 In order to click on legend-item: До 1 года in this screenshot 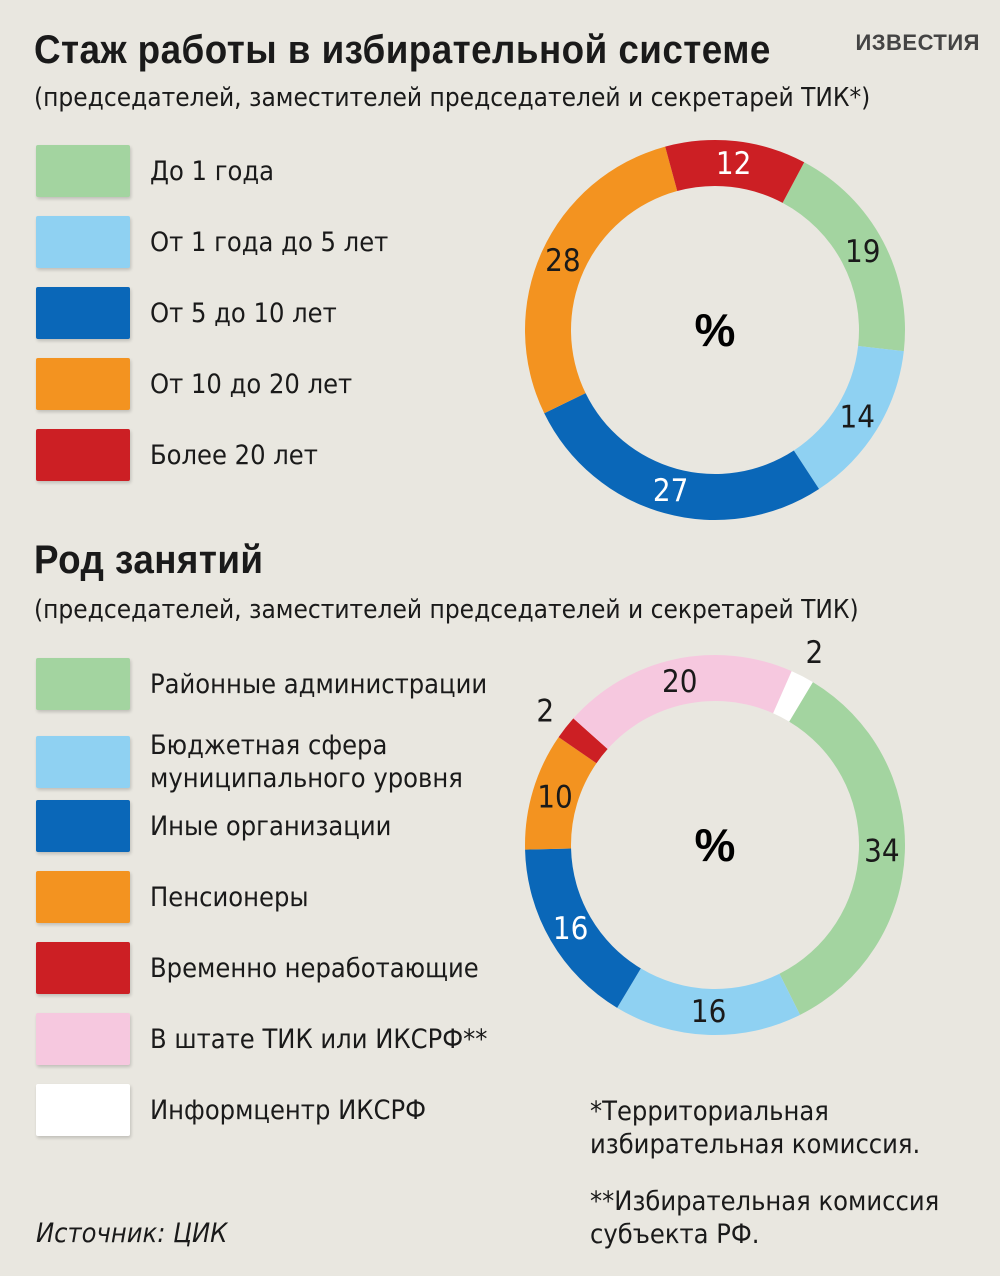, I will do `click(155, 171)`.